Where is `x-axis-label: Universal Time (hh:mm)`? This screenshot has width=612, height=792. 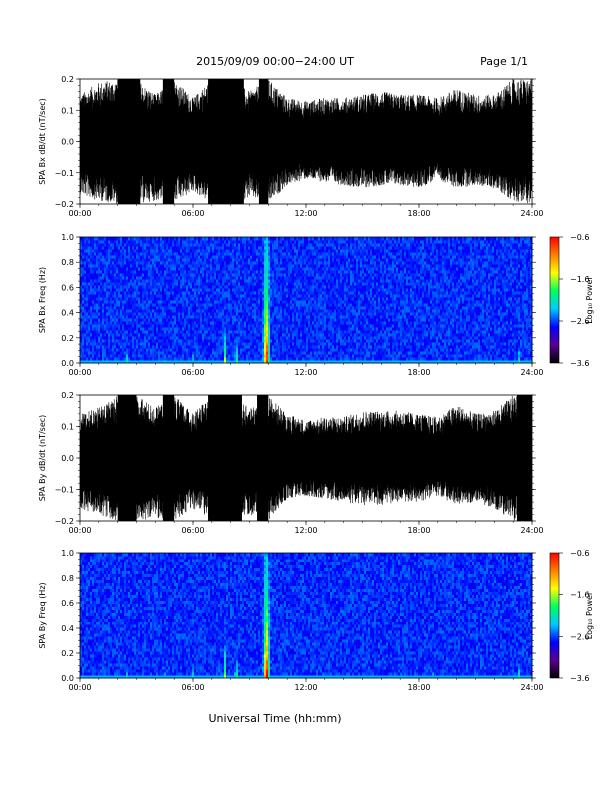
x-axis-label: Universal Time (hh:mm) is located at coordinates (275, 718).